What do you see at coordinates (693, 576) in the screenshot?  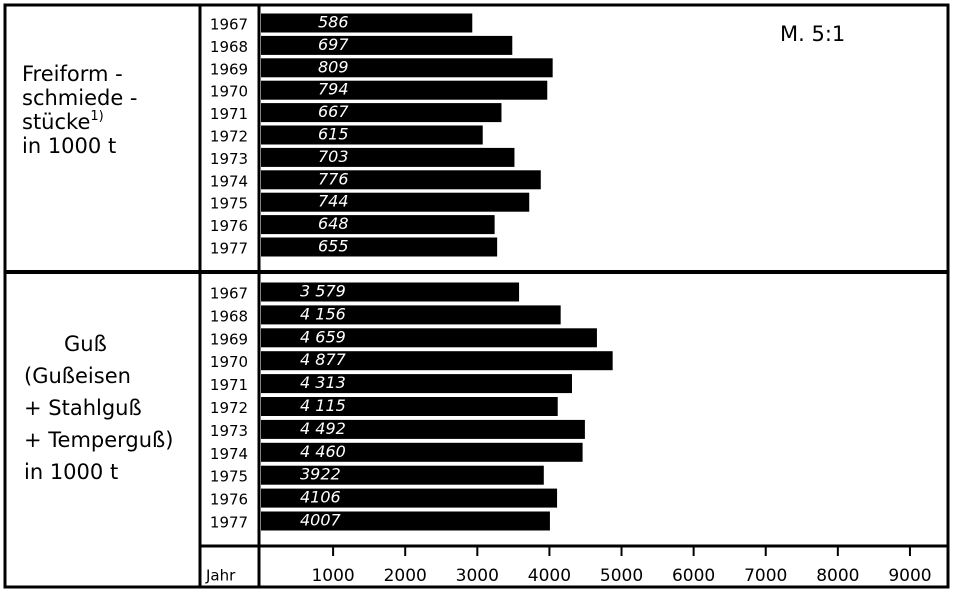 I see `x-tick-label: 6000` at bounding box center [693, 576].